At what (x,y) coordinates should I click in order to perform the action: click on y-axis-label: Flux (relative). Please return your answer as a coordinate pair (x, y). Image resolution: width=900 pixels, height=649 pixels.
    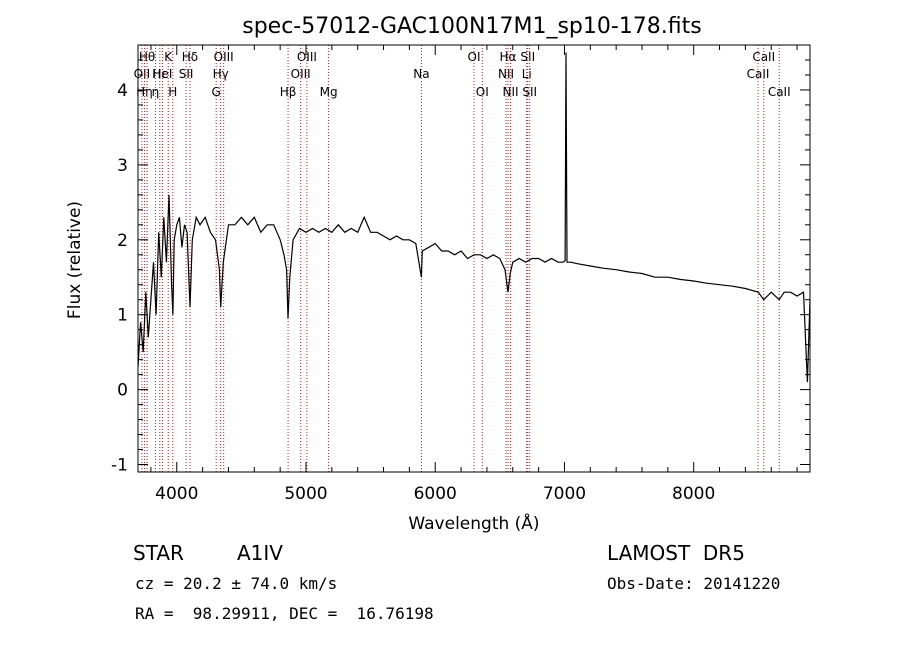
    Looking at the image, I should click on (75, 260).